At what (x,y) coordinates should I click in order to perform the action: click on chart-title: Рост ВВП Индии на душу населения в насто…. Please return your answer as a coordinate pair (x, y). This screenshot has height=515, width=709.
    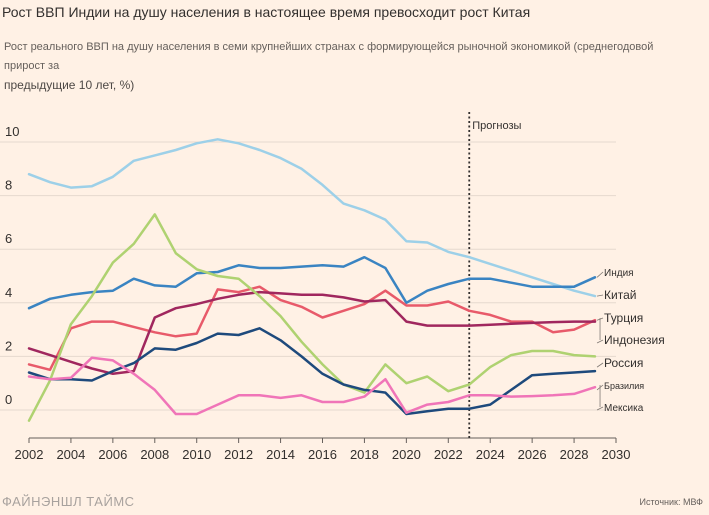
    Looking at the image, I should click on (266, 12).